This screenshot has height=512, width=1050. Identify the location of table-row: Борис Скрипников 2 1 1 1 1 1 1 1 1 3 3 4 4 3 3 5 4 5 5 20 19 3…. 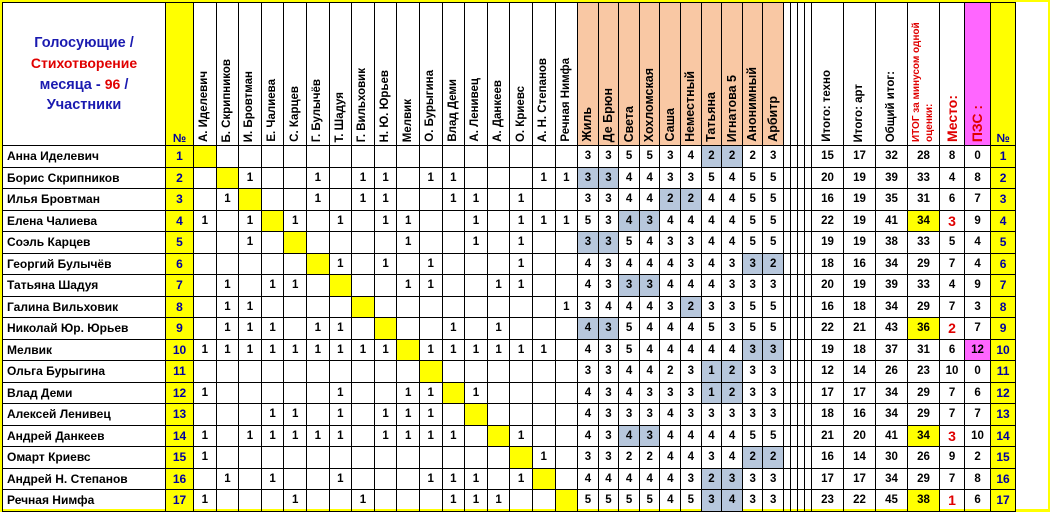
(509, 177).